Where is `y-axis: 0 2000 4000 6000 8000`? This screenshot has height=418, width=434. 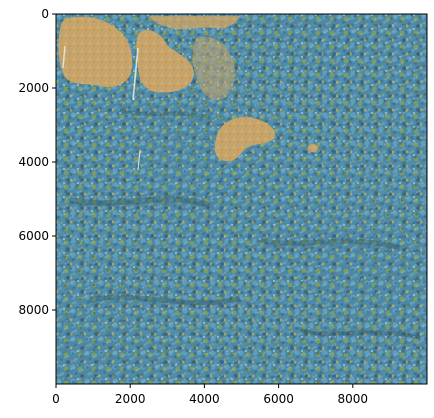
y-axis: 0 2000 4000 6000 8000 is located at coordinates (37, 162).